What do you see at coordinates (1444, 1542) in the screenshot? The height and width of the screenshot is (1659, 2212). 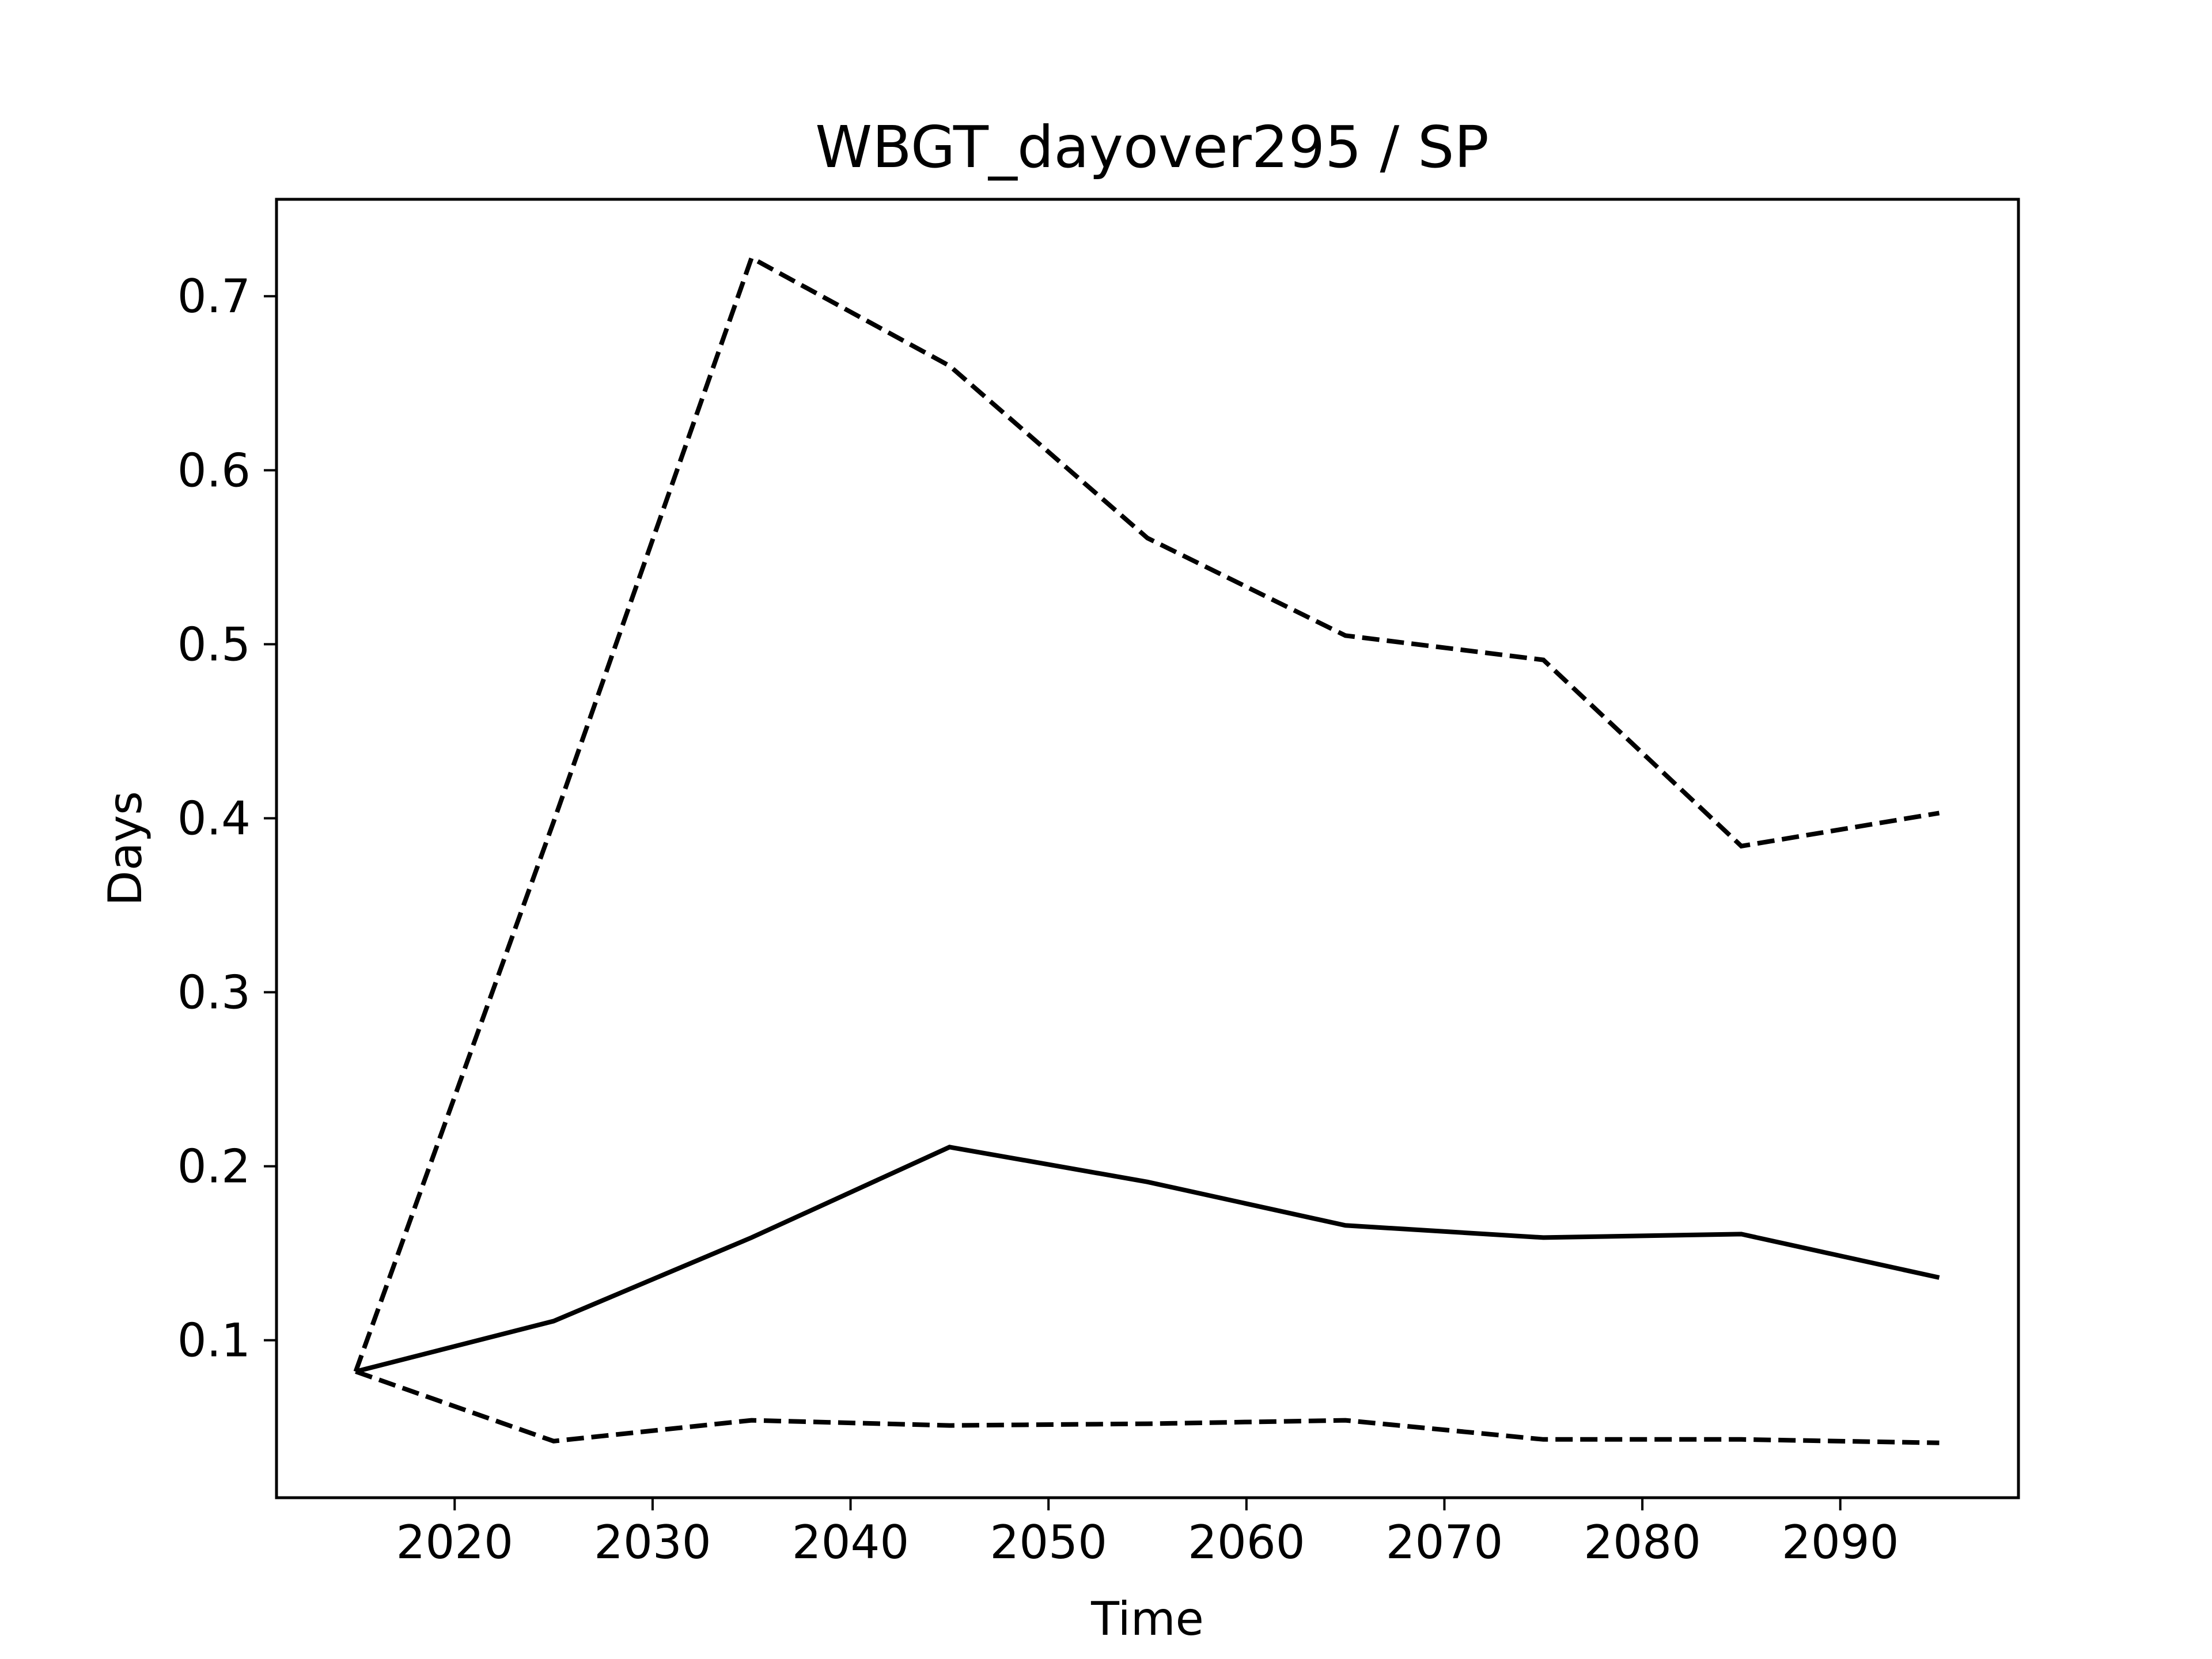 I see `x-tick-label: 2070` at bounding box center [1444, 1542].